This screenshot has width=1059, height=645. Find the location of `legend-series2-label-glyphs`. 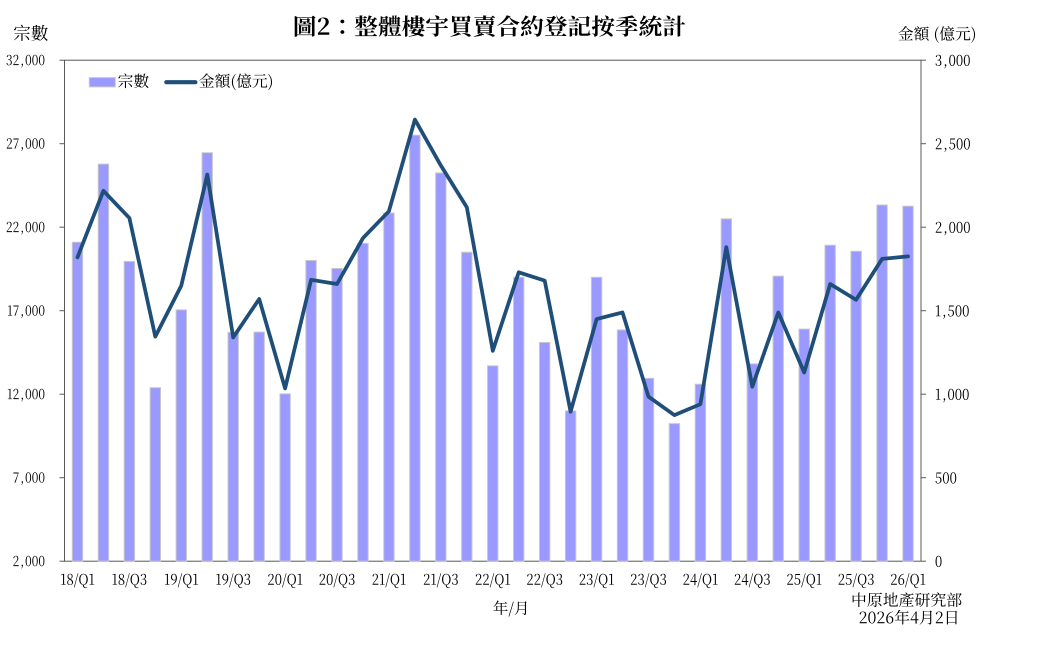

legend-series2-label-glyphs is located at coordinates (236, 82).